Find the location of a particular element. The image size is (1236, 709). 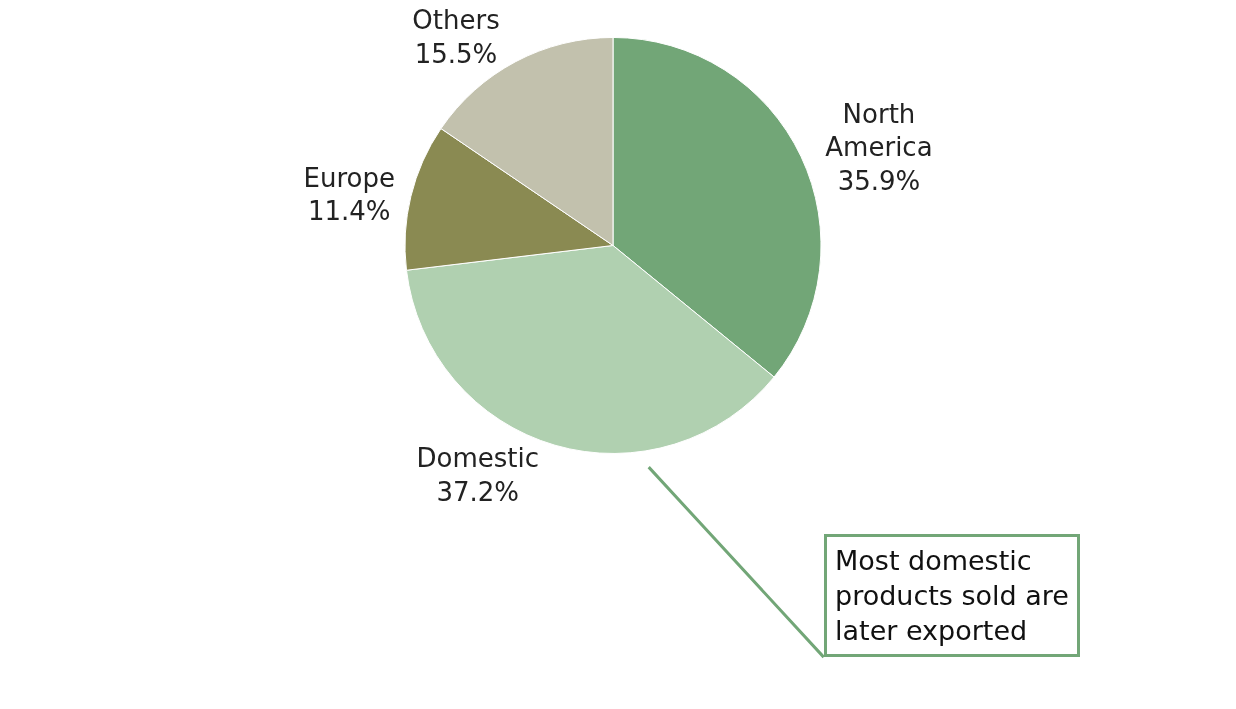

data-label: 35.9% is located at coordinates (879, 181).